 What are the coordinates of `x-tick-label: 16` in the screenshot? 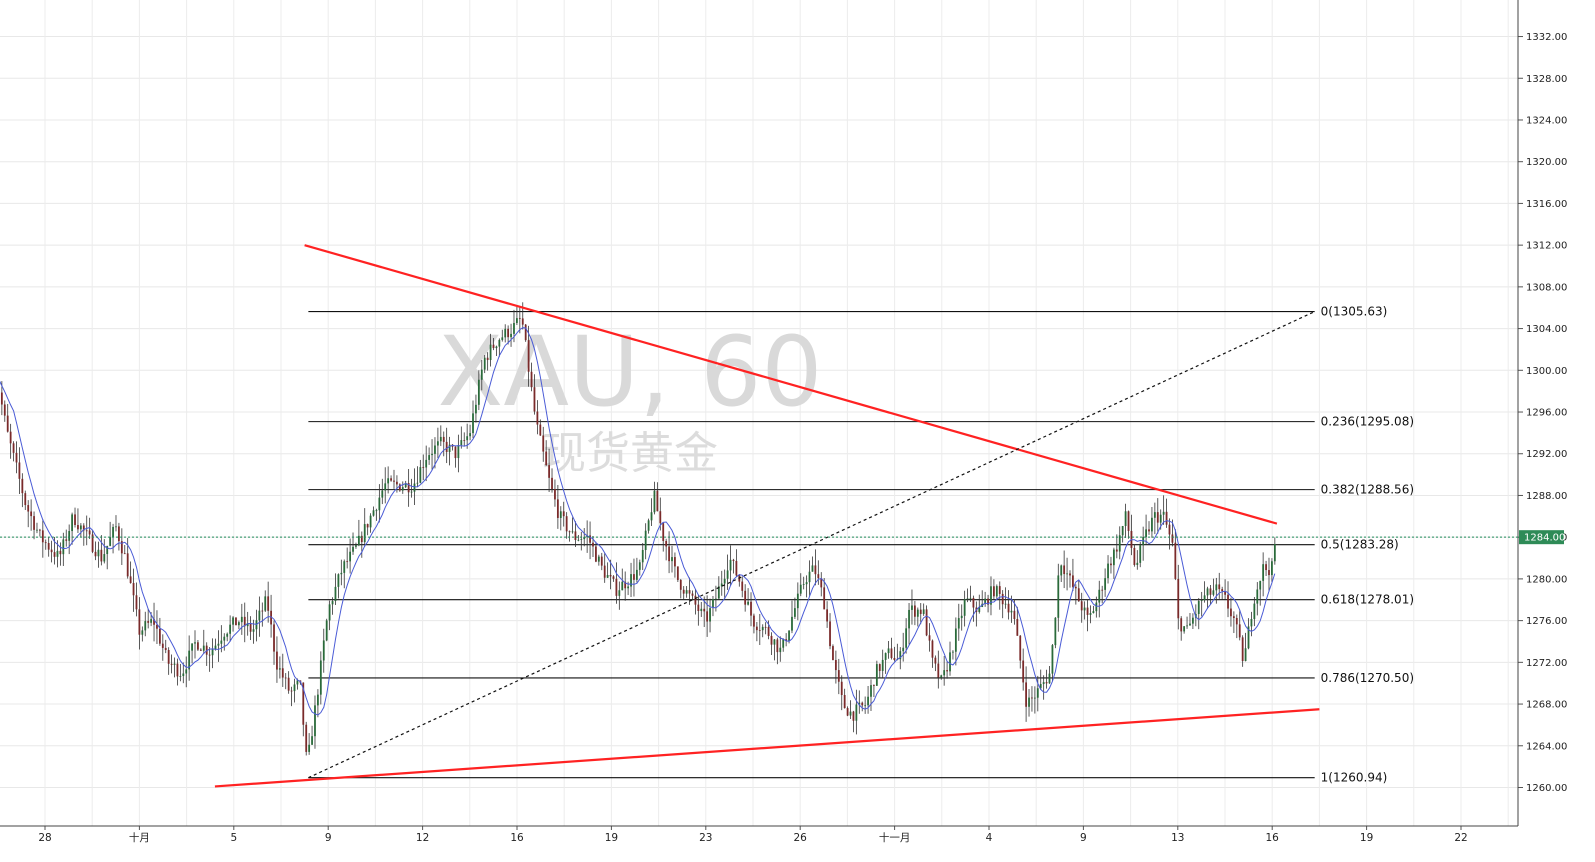 It's located at (517, 838).